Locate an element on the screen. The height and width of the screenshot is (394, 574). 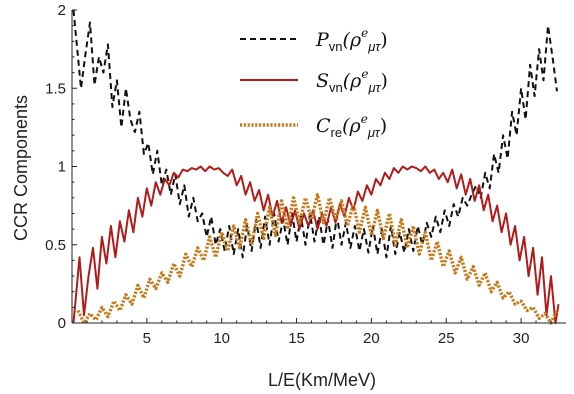
x-tick-label: 20 is located at coordinates (371, 338).